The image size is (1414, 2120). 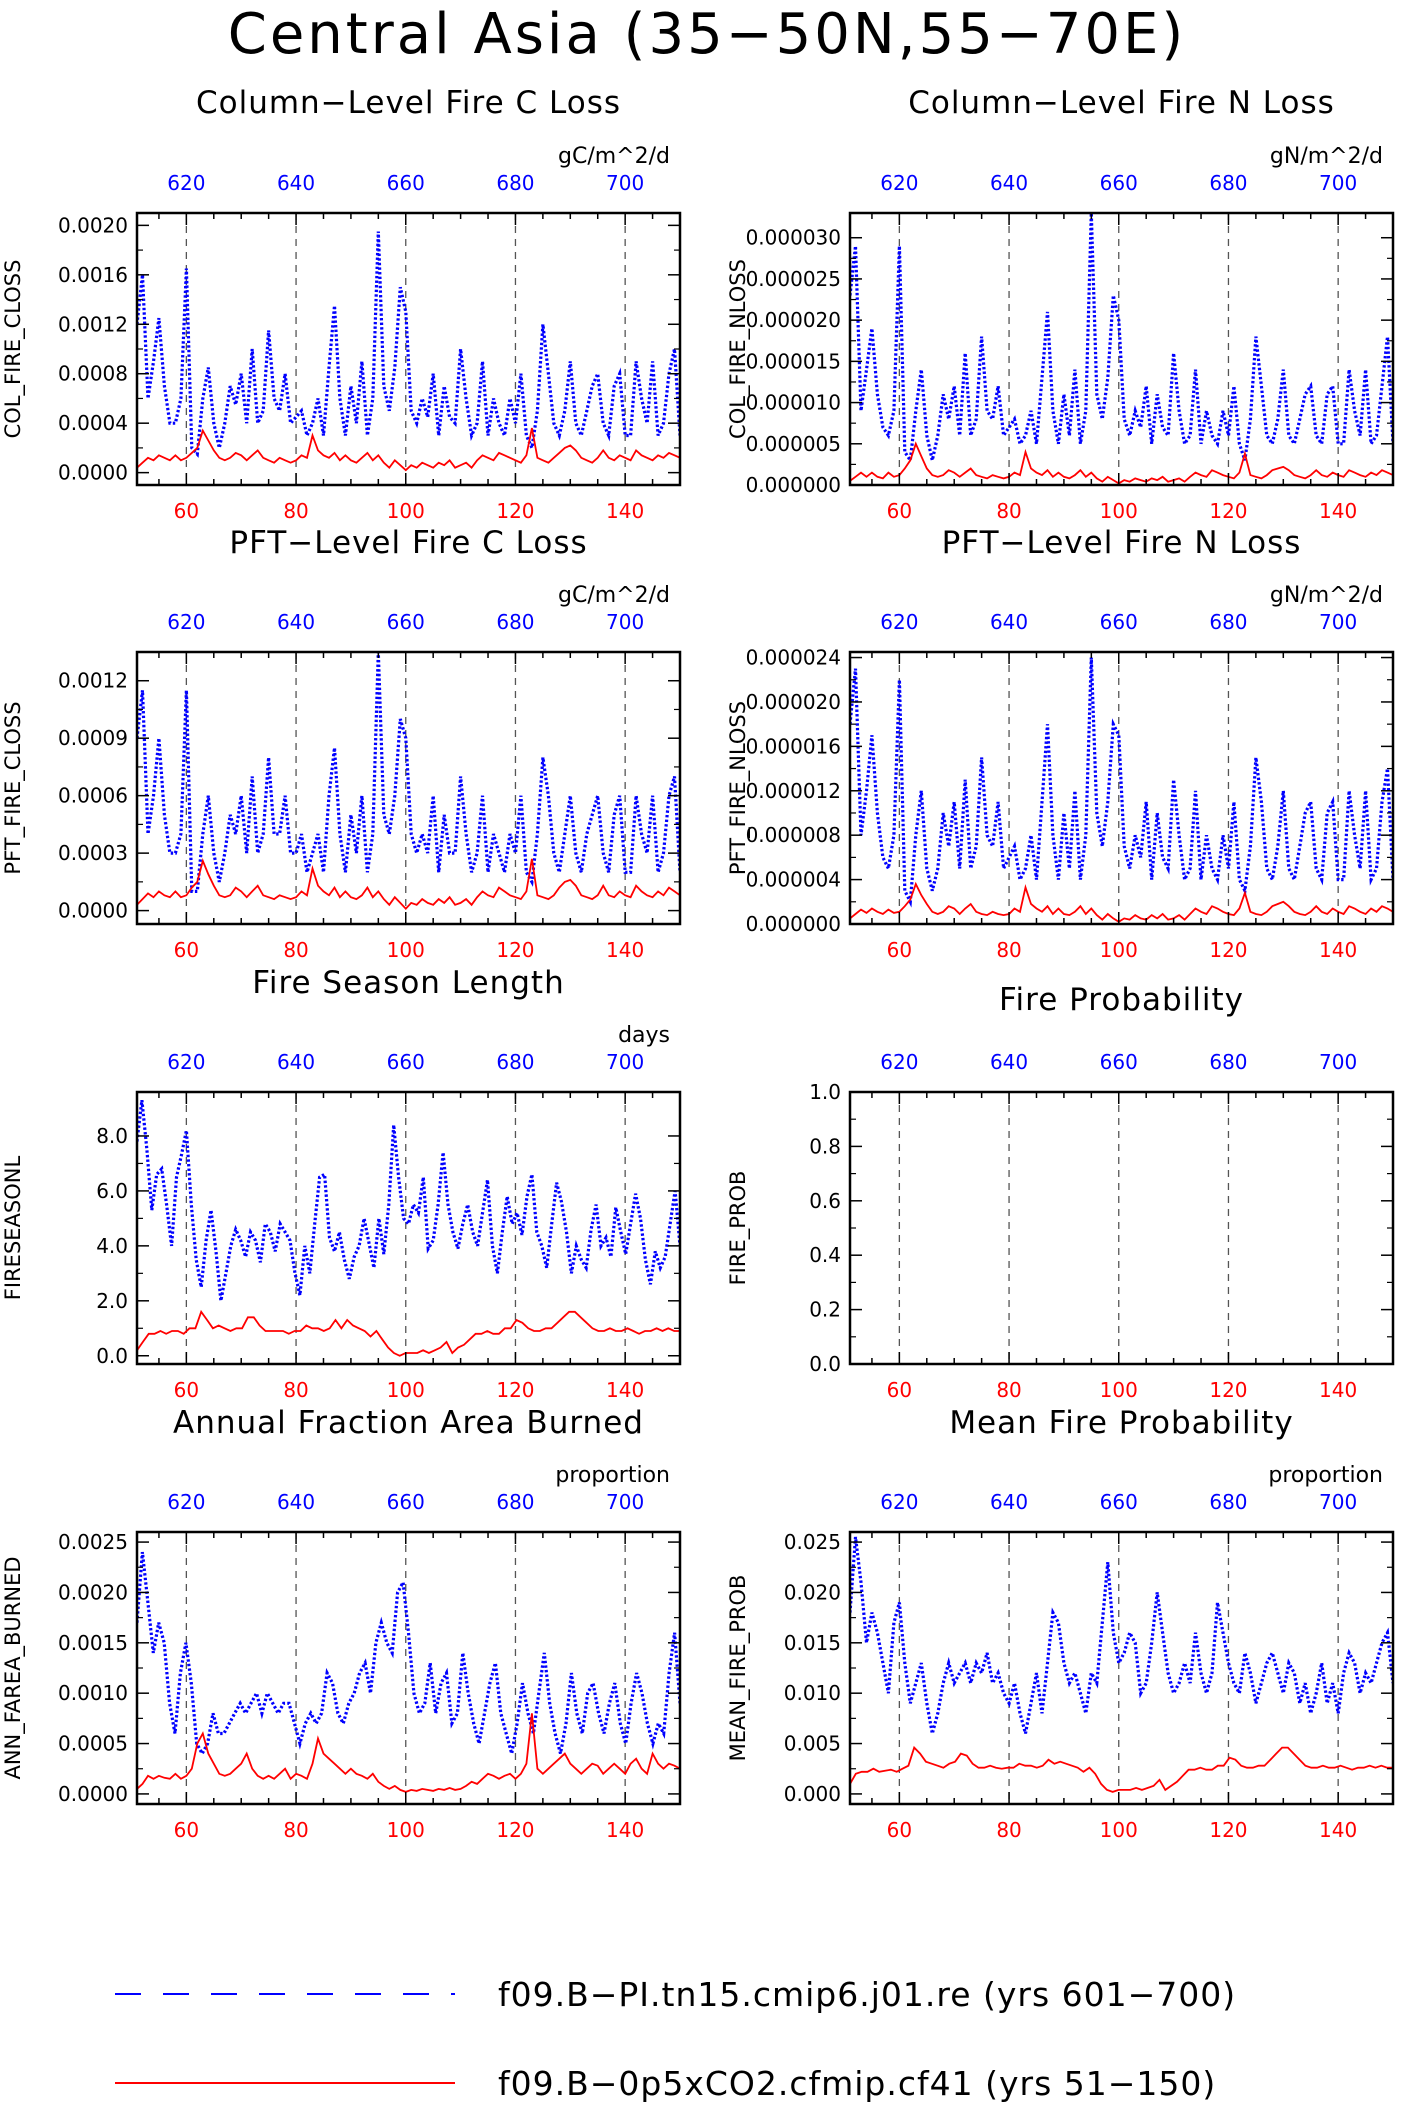 What do you see at coordinates (793, 746) in the screenshot?
I see `y-tick-label: 0.000016` at bounding box center [793, 746].